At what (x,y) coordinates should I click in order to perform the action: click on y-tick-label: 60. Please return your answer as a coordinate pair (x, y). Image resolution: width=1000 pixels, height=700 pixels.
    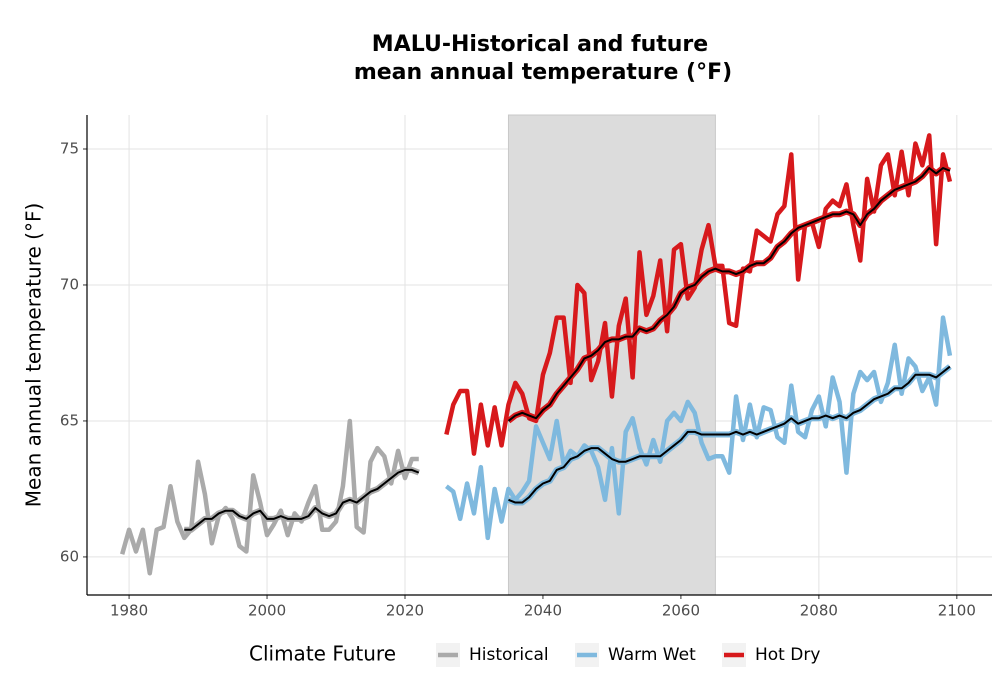
    Looking at the image, I should click on (69, 556).